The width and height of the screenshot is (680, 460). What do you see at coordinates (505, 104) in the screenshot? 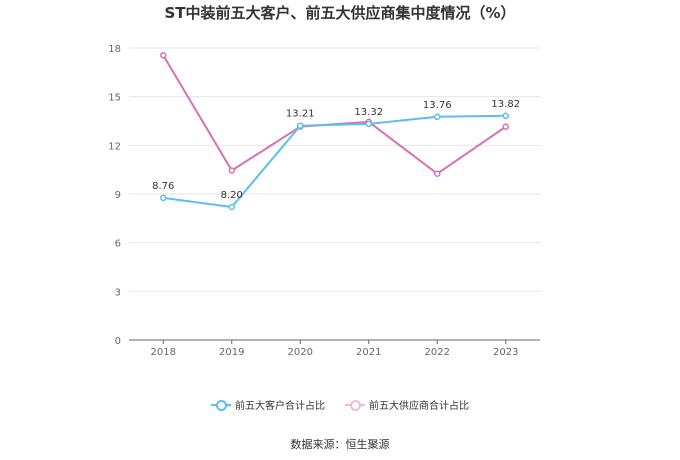
I see `data-label: 13.82` at bounding box center [505, 104].